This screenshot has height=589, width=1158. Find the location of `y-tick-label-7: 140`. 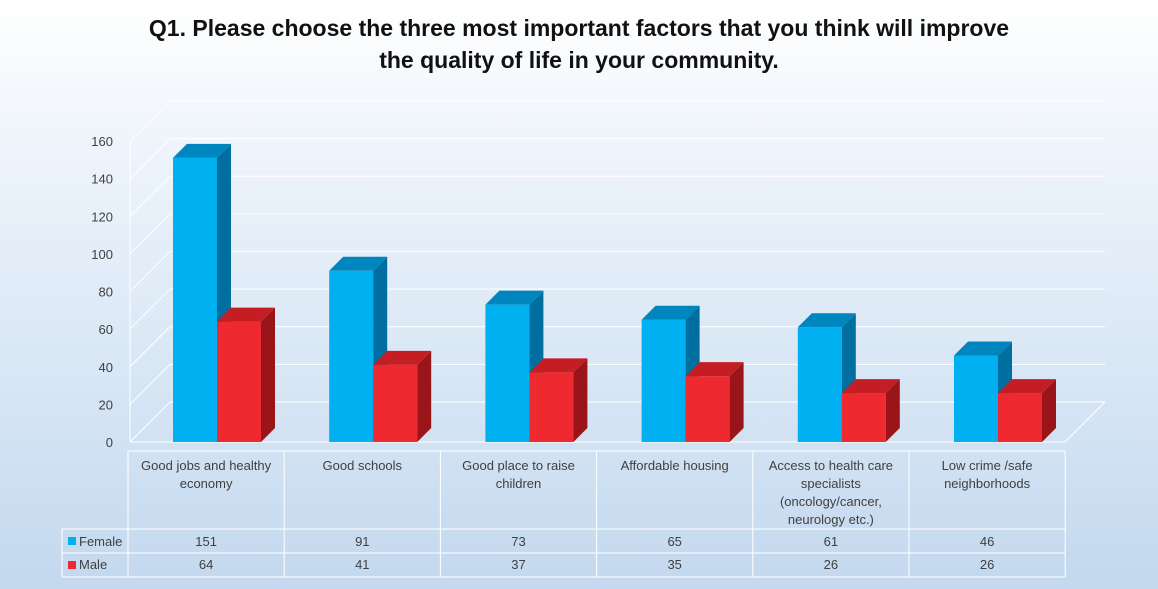

y-tick-label-7: 140 is located at coordinates (102, 179).